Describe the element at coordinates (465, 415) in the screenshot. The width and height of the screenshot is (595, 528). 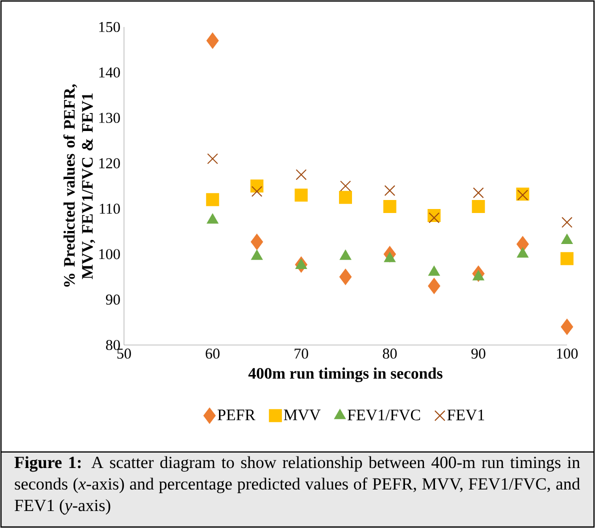
I see `legend-label: FEV1` at that location.